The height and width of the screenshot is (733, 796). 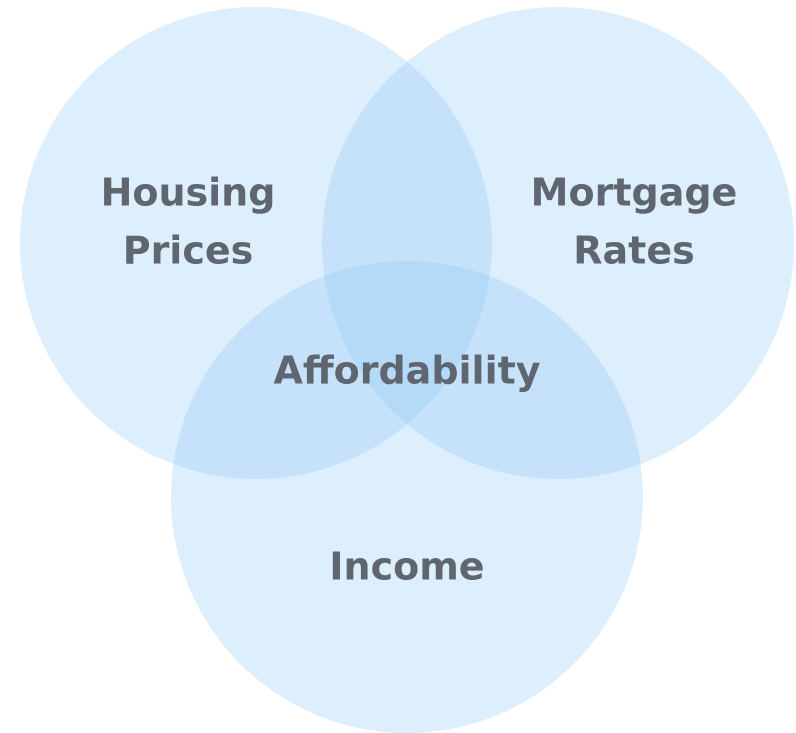 What do you see at coordinates (188, 251) in the screenshot?
I see `set-label: Prices` at bounding box center [188, 251].